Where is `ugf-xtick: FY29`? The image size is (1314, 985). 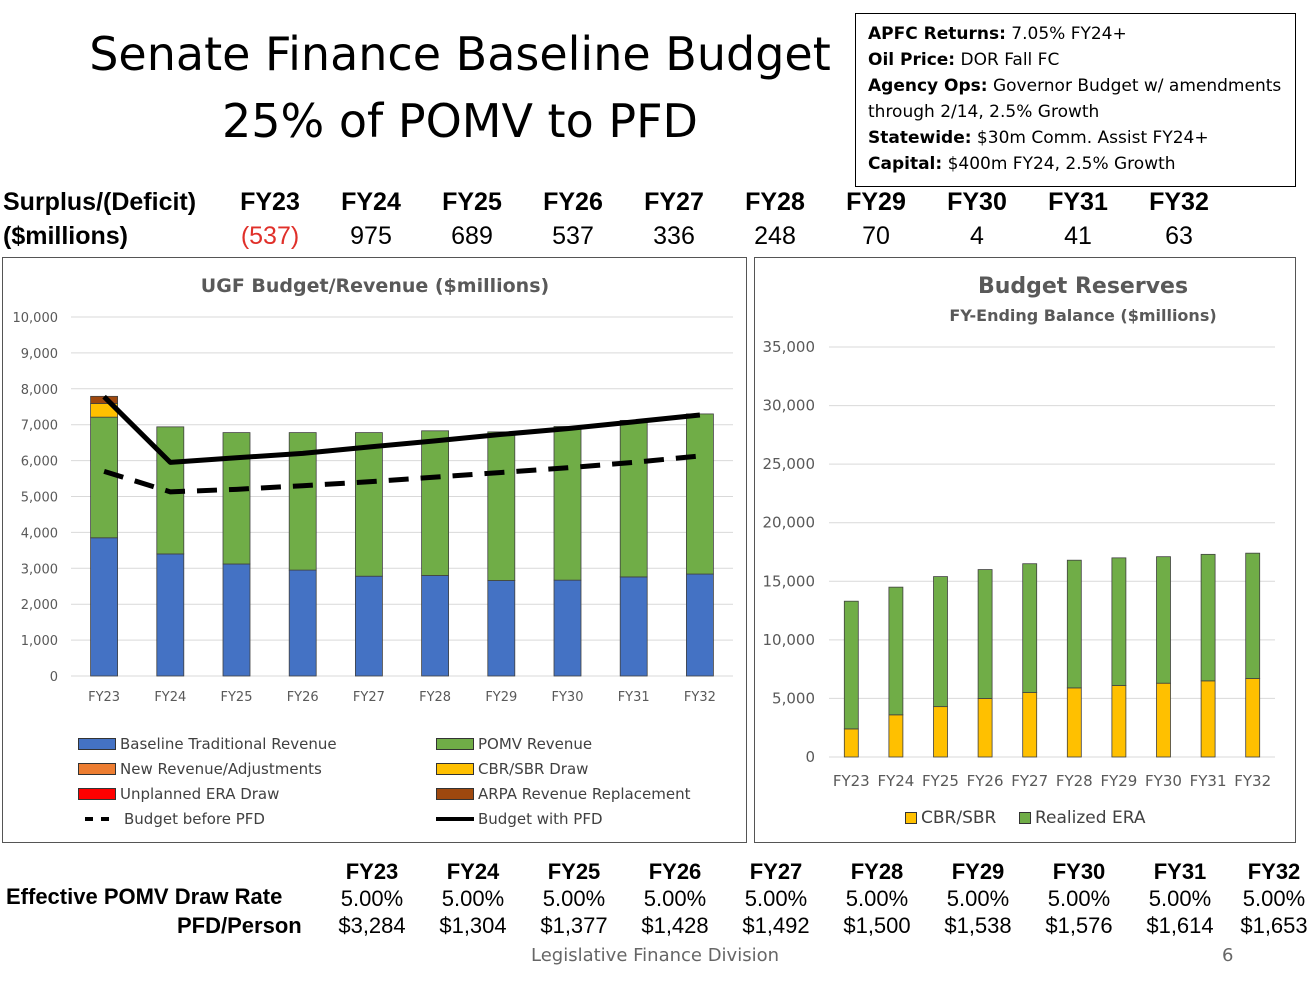
ugf-xtick: FY29 is located at coordinates (501, 697).